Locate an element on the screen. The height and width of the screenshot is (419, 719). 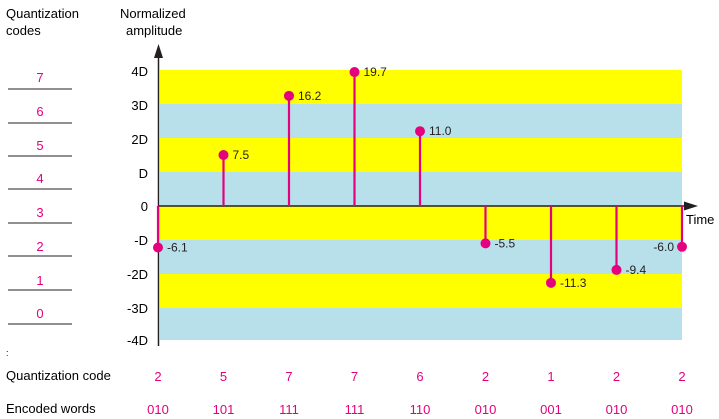
code-label-2: 2 is located at coordinates (39, 246).